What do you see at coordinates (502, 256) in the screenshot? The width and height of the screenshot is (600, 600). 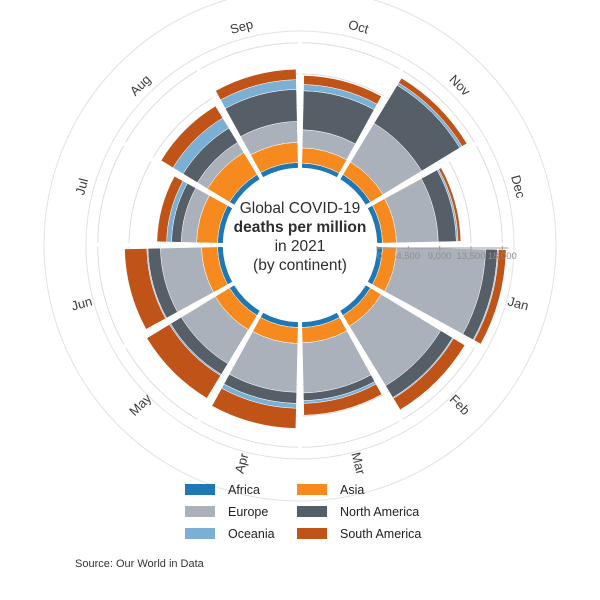 I see `axis-tick-label-18000: 18,000` at bounding box center [502, 256].